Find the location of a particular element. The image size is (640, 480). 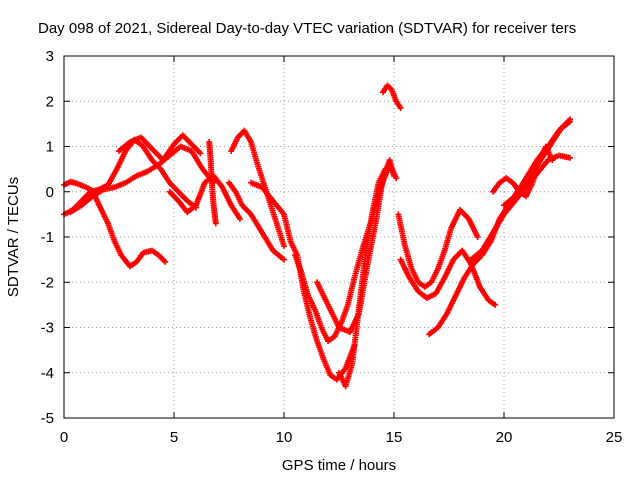

y-tick-label: 0 is located at coordinates (50, 192).